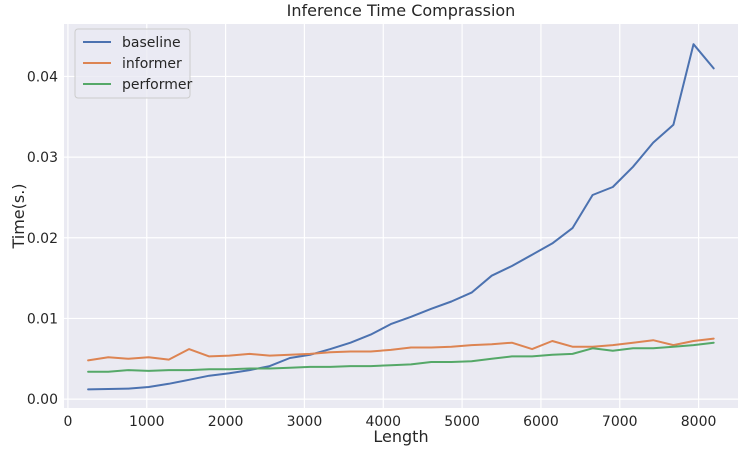 Image resolution: width=753 pixels, height=459 pixels. I want to click on series-line-performer, so click(401, 357).